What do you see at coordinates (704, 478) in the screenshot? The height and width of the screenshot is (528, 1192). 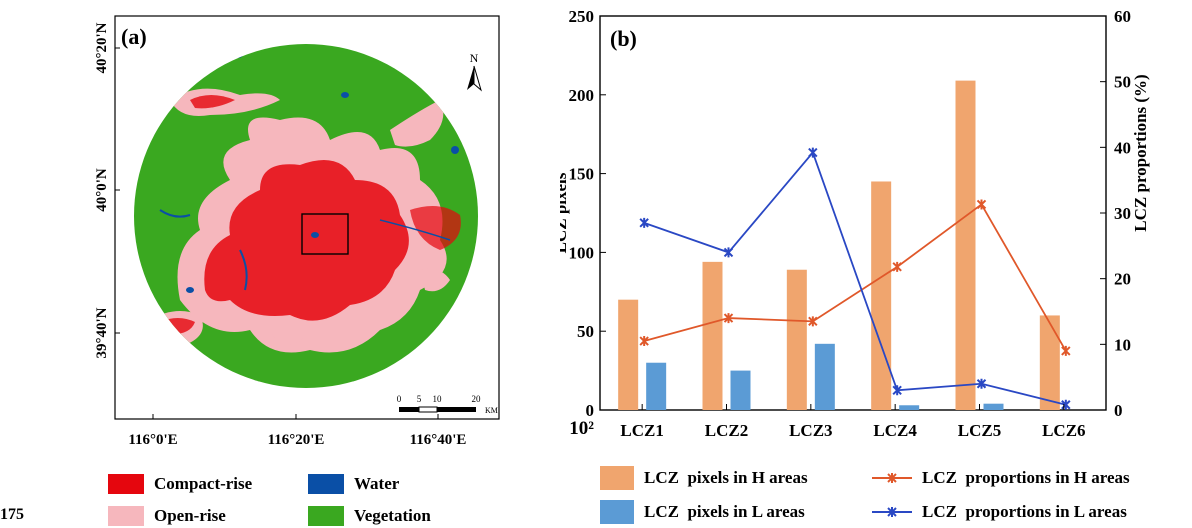 I see `legend-item-pixels-h: LCZ pixels in H areas` at bounding box center [704, 478].